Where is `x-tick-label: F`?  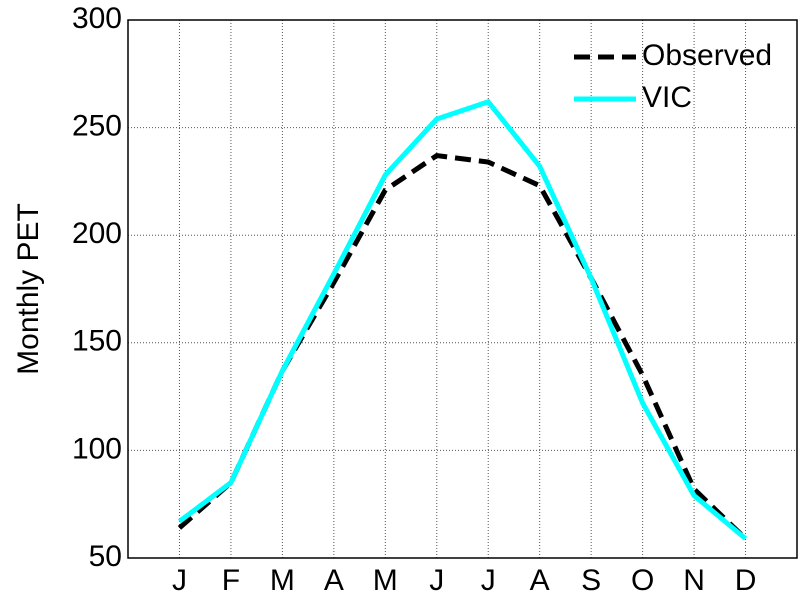
x-tick-label: F is located at coordinates (231, 580).